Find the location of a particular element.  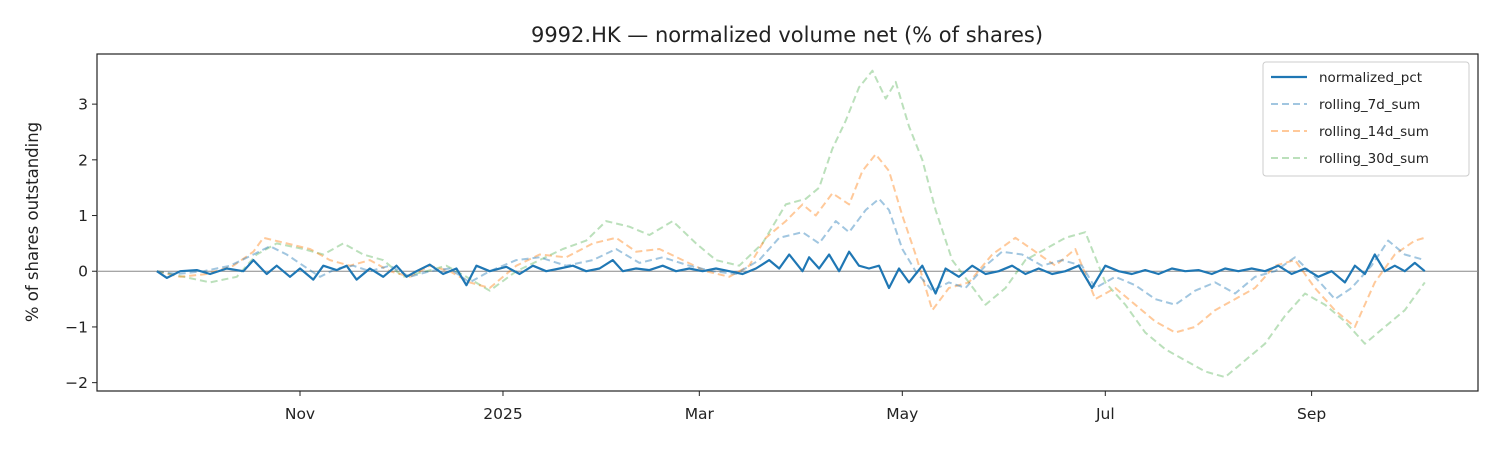

y-axis: −2 −1 0 1 2 3 is located at coordinates (81, 244).